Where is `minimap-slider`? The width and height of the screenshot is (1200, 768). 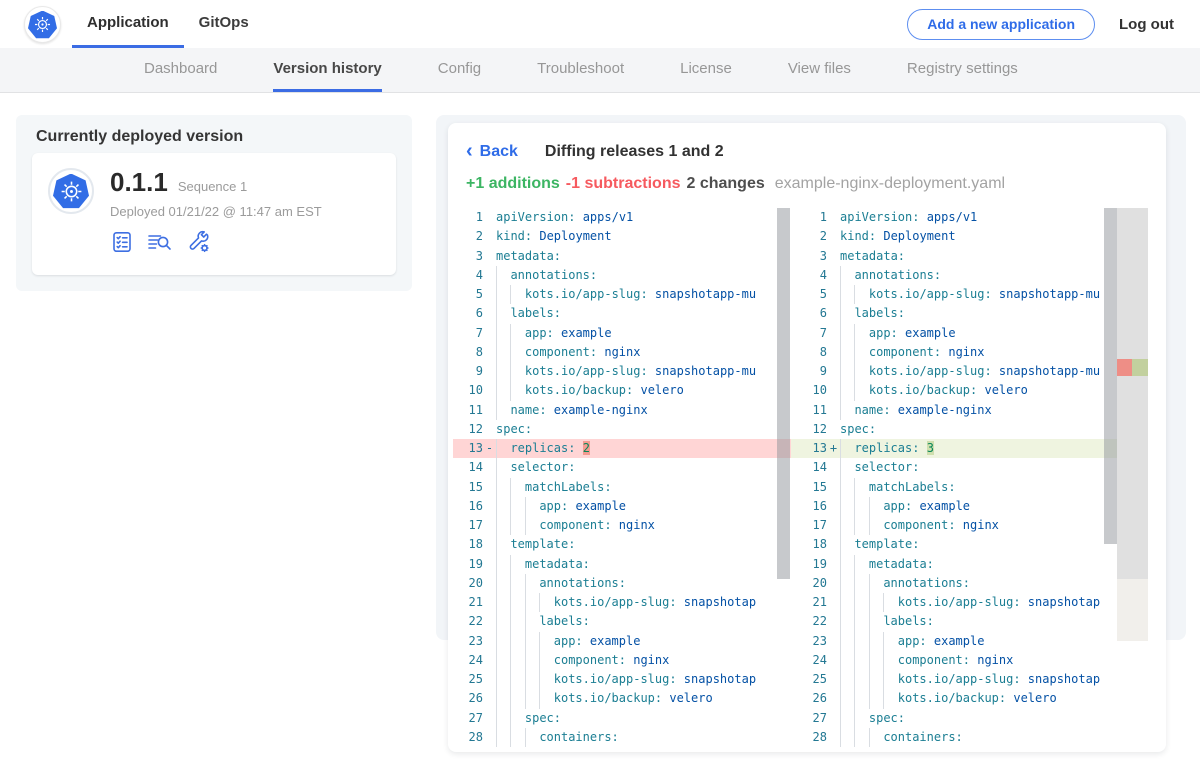 minimap-slider is located at coordinates (1132, 610).